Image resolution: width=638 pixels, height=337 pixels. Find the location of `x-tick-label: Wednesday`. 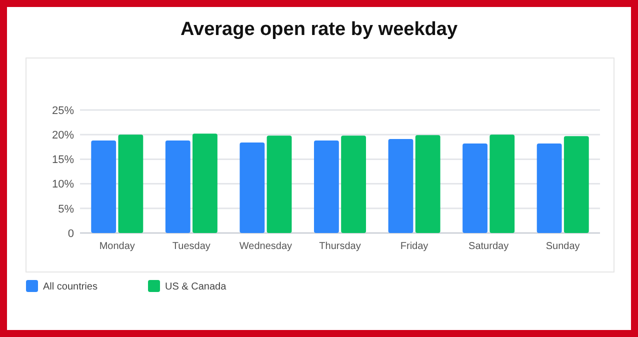

x-tick-label: Wednesday is located at coordinates (265, 246).